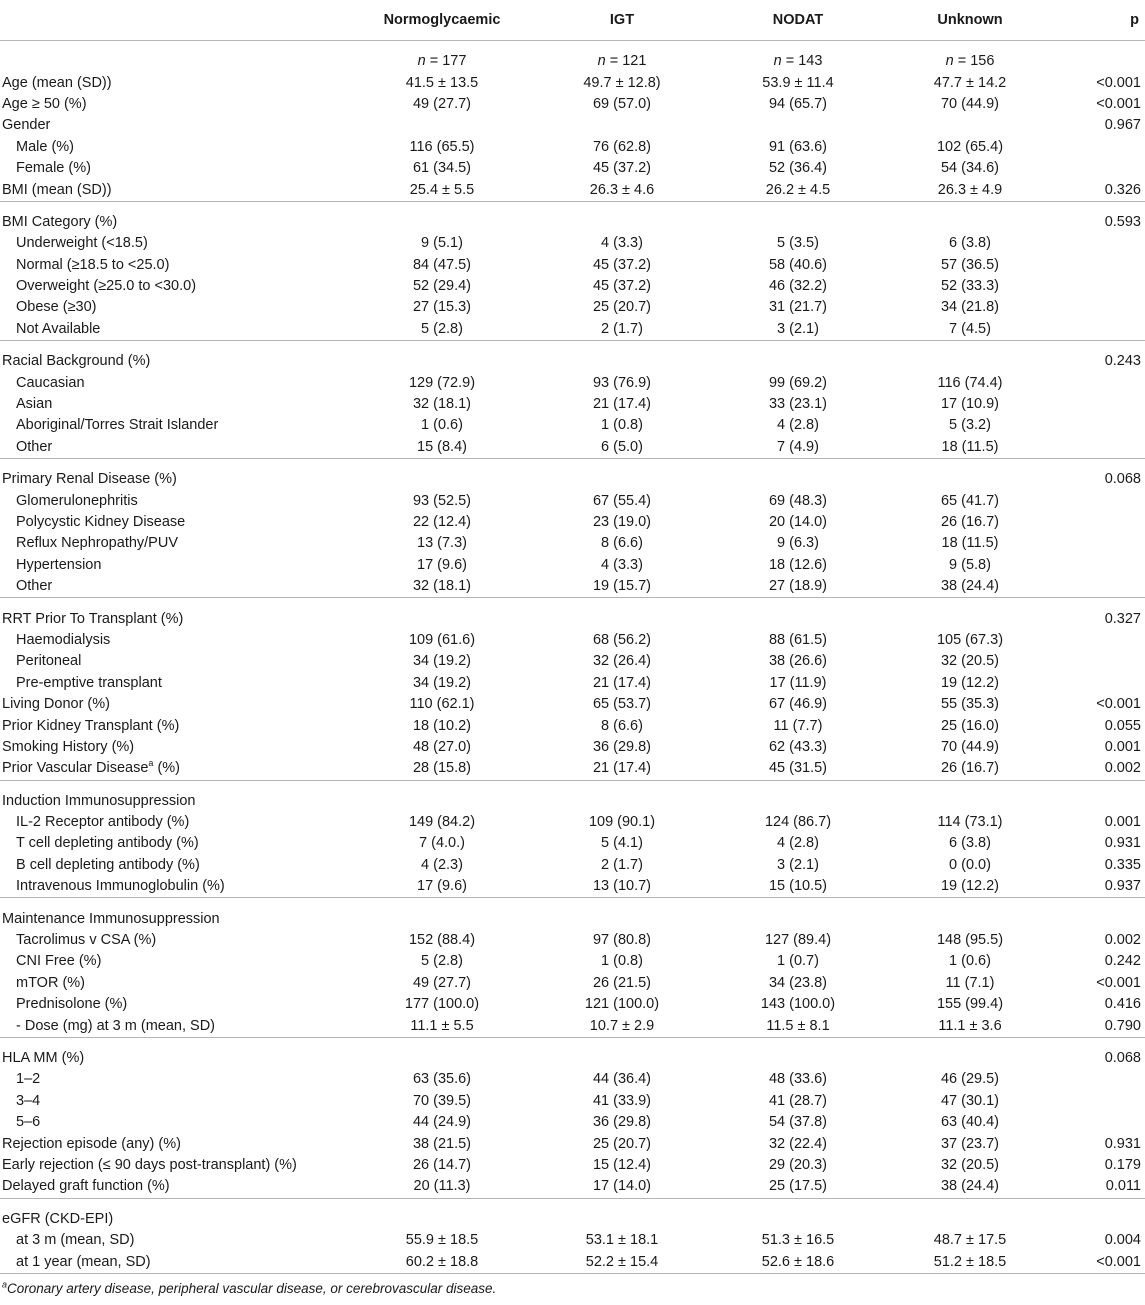  Describe the element at coordinates (622, 564) in the screenshot. I see `cell-igt: 4 (3.3)` at that location.